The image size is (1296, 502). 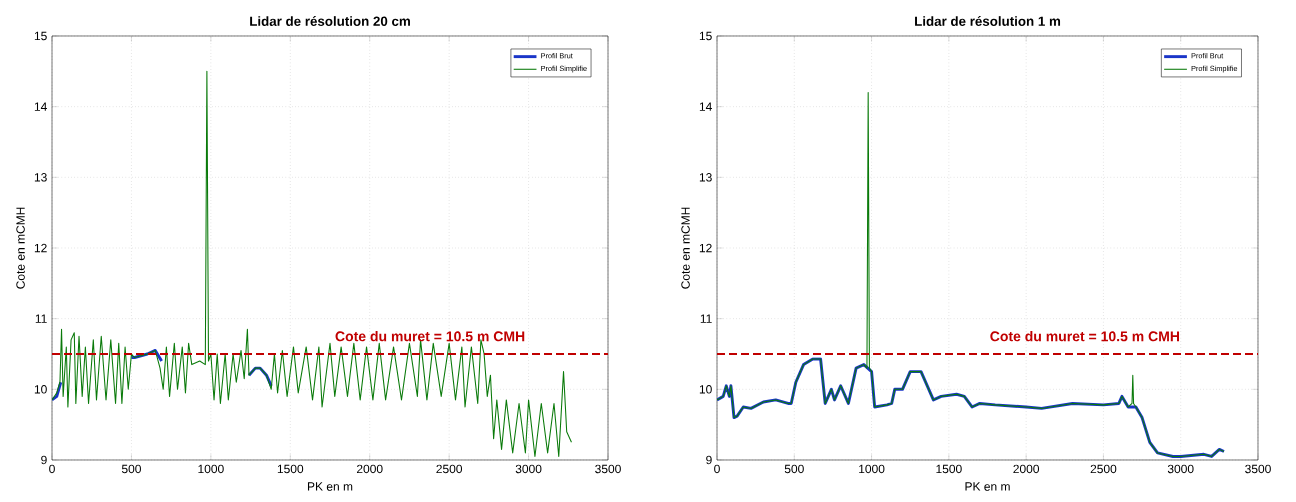 I want to click on chart-title: Lidar de résolution 20 cm, so click(x=330, y=21).